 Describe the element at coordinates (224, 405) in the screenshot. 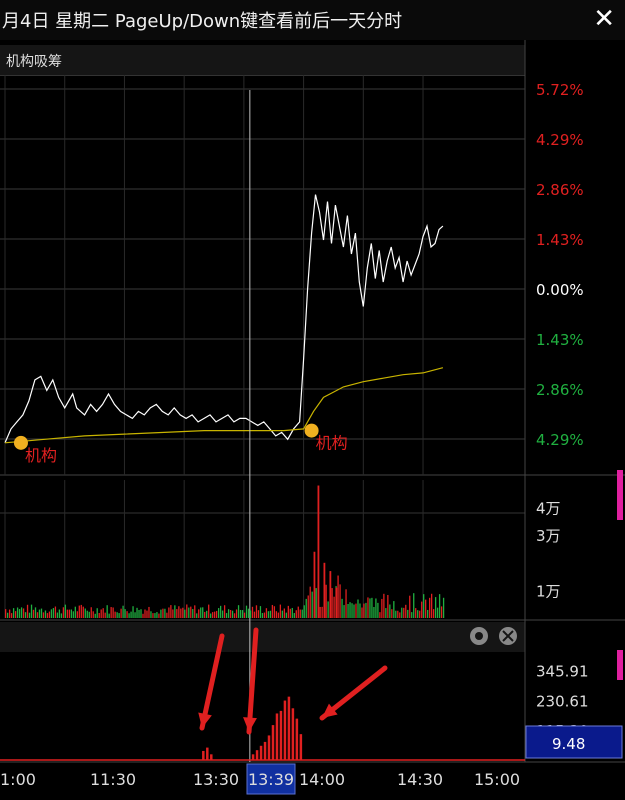

I see `average-price-line` at that location.